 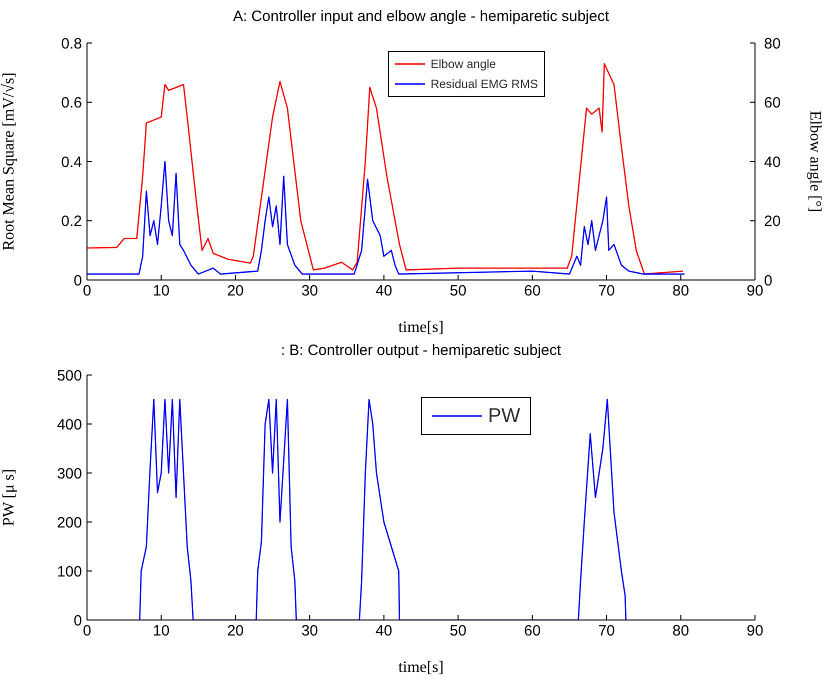 I want to click on chart-title: A: Controller input and elbow angle - hemiparetic subject, so click(x=421, y=16).